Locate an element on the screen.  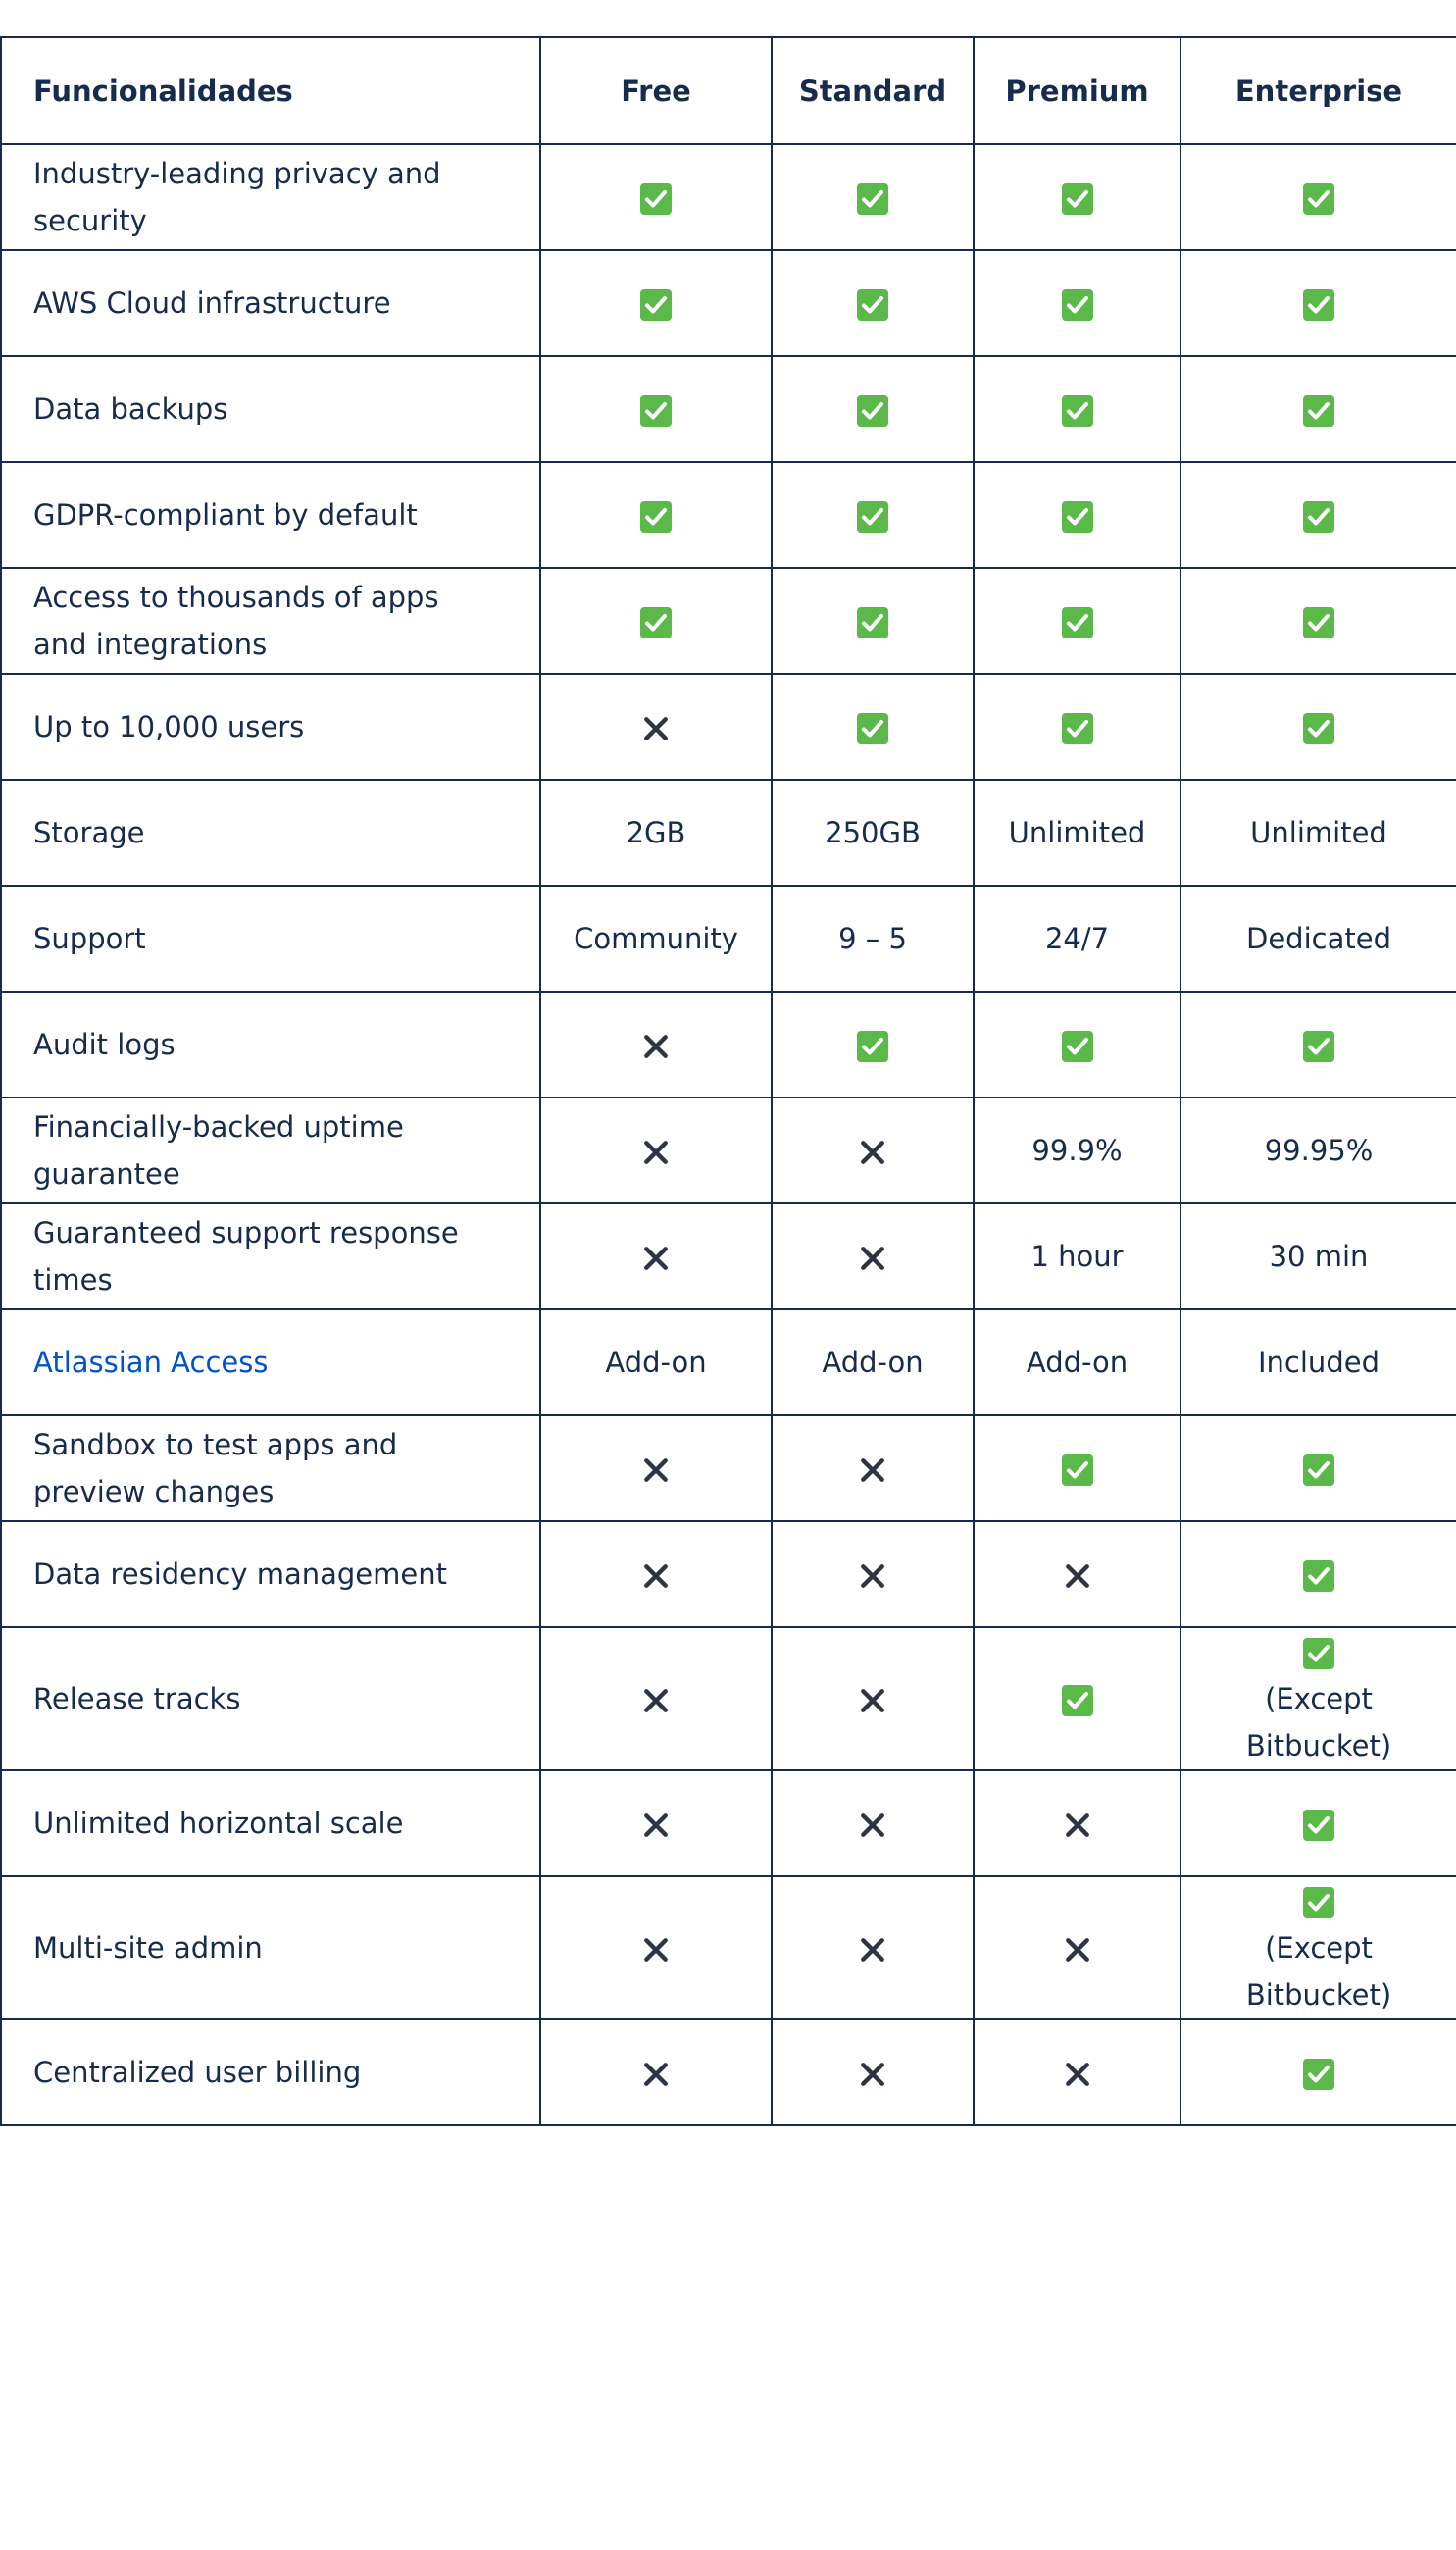
plan-cell: Add-on is located at coordinates (873, 1362).